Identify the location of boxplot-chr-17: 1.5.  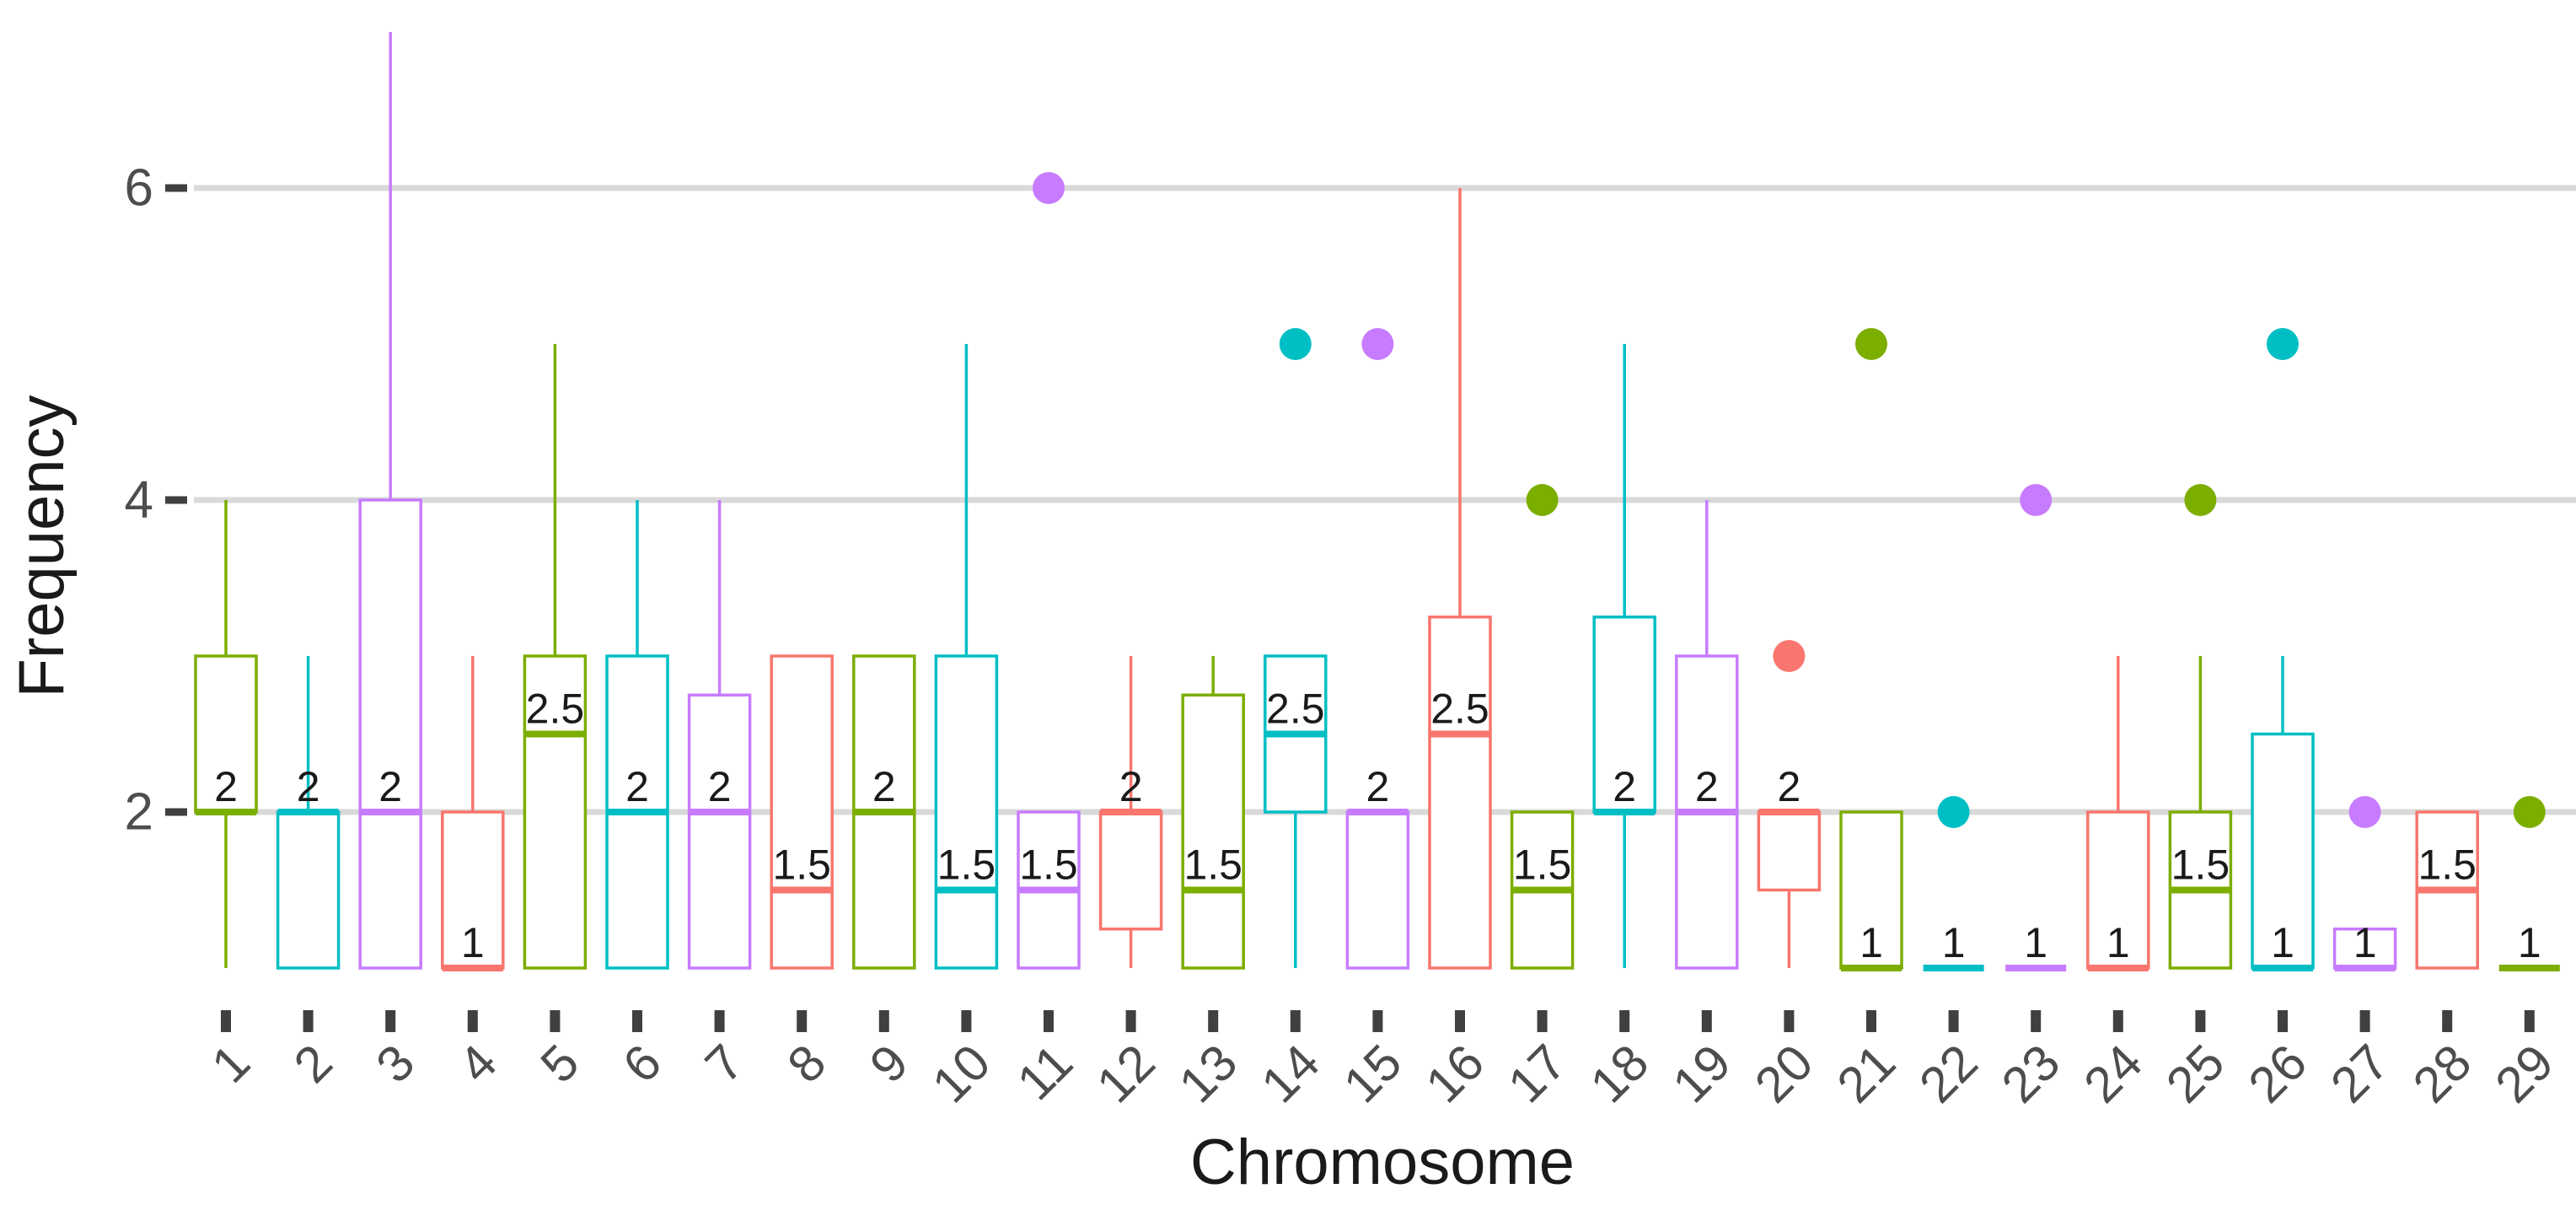
(1542, 727).